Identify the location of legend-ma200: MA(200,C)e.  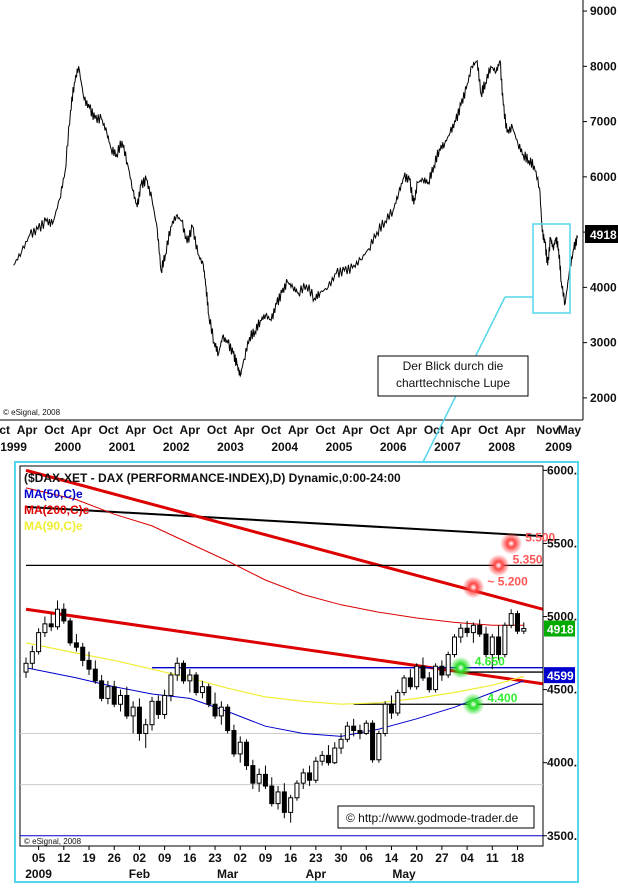
(57, 510).